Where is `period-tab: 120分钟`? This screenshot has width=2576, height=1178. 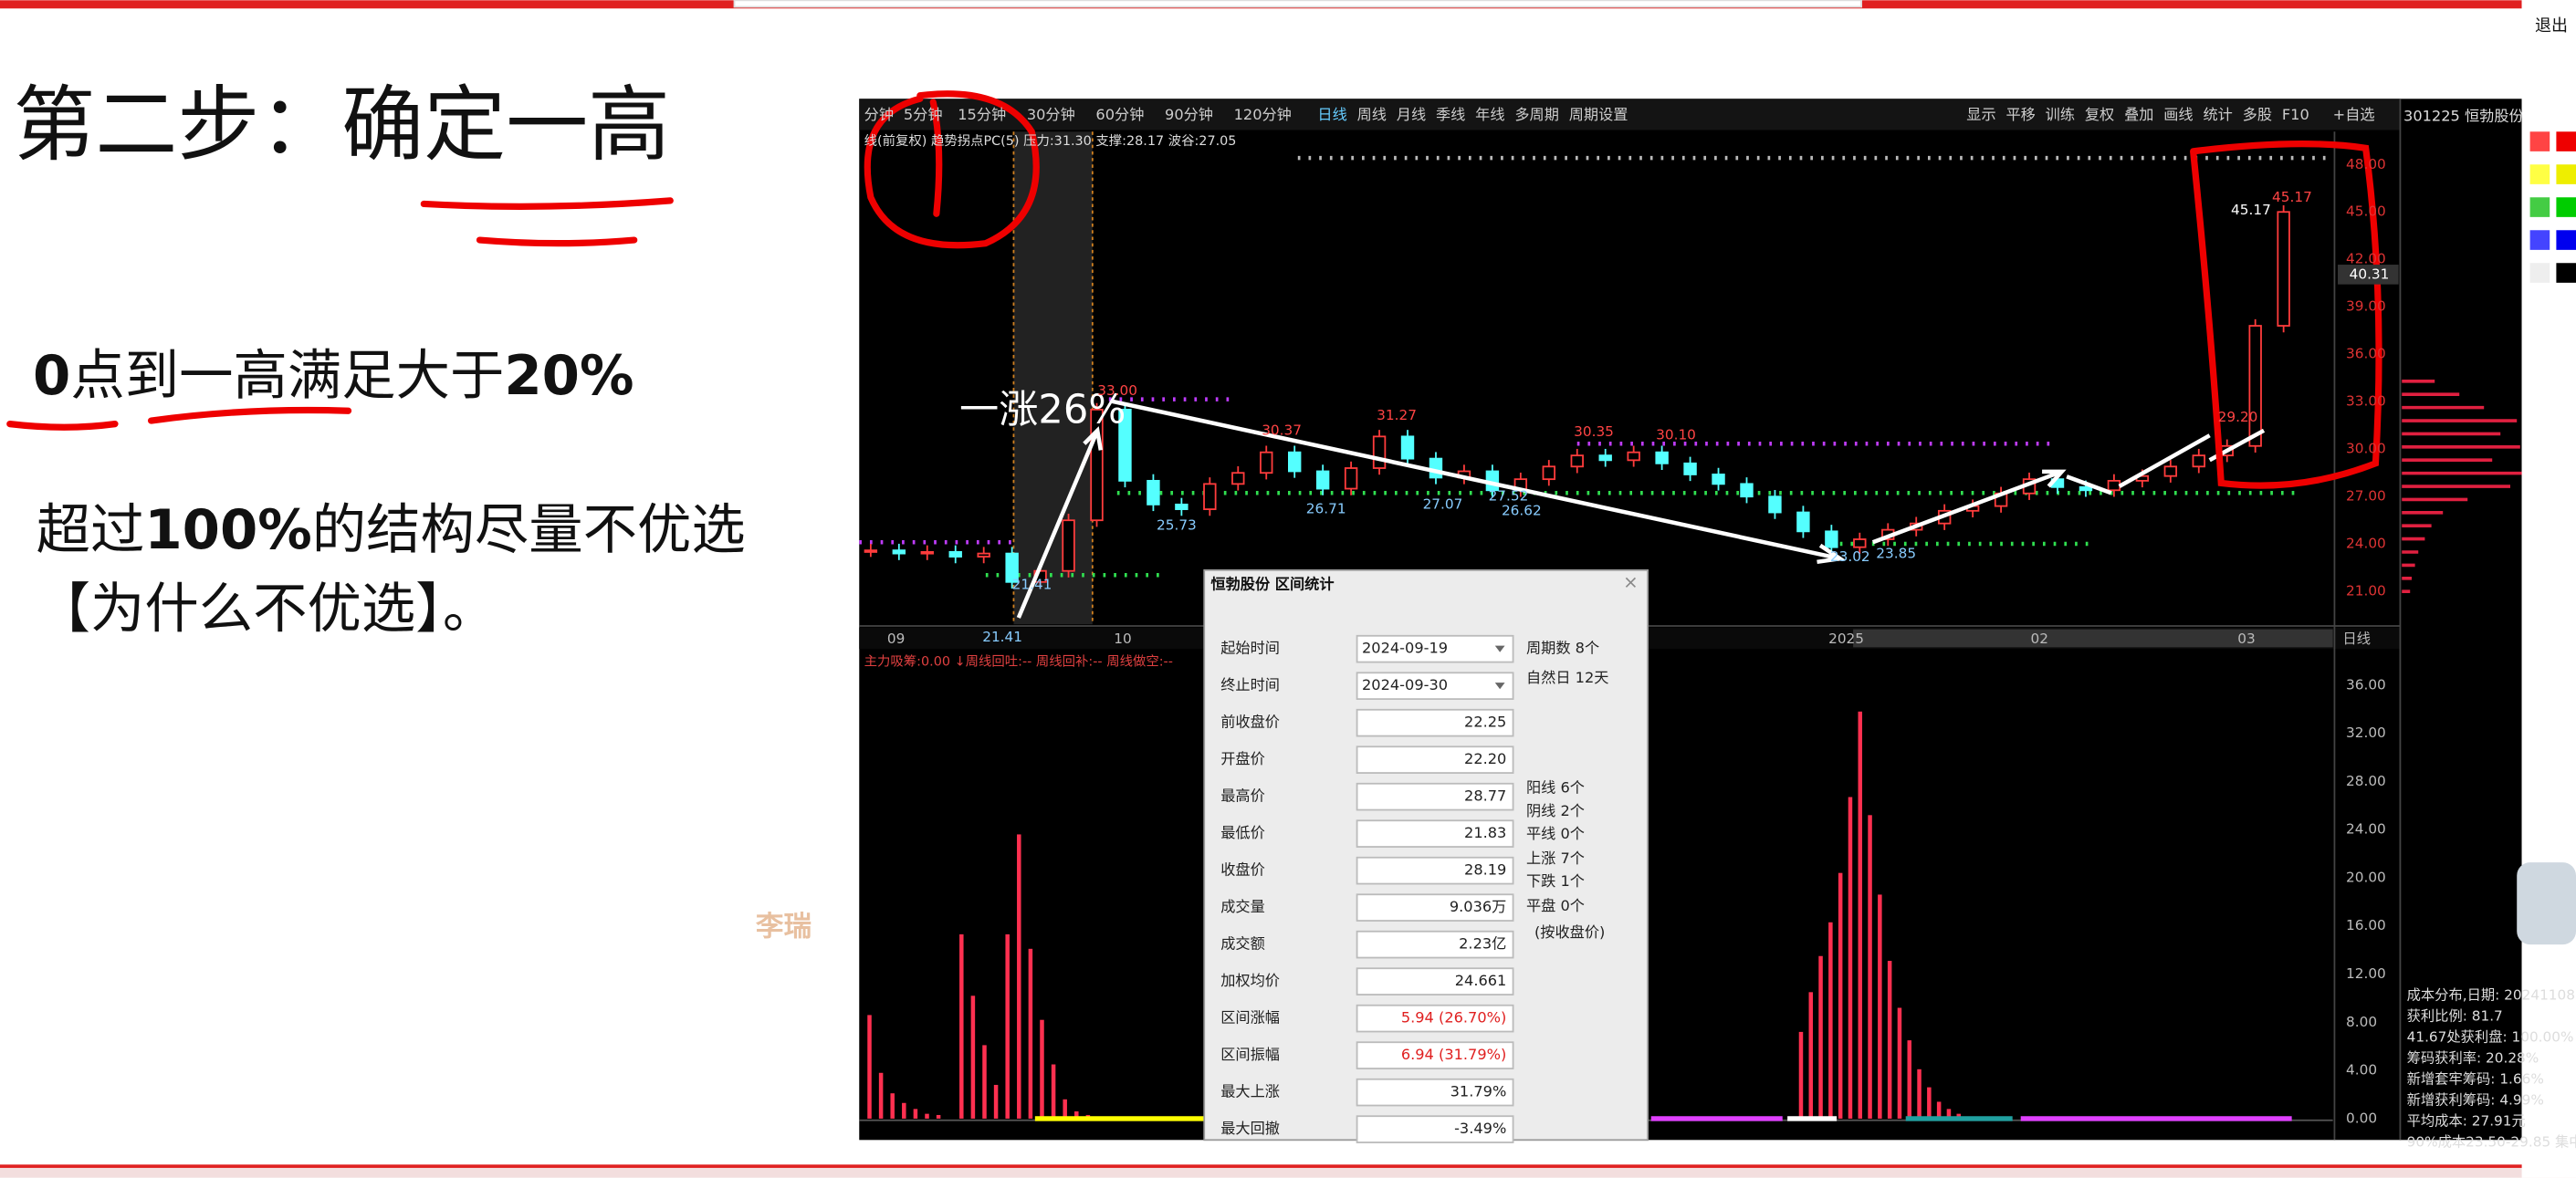 period-tab: 120分钟 is located at coordinates (1263, 114).